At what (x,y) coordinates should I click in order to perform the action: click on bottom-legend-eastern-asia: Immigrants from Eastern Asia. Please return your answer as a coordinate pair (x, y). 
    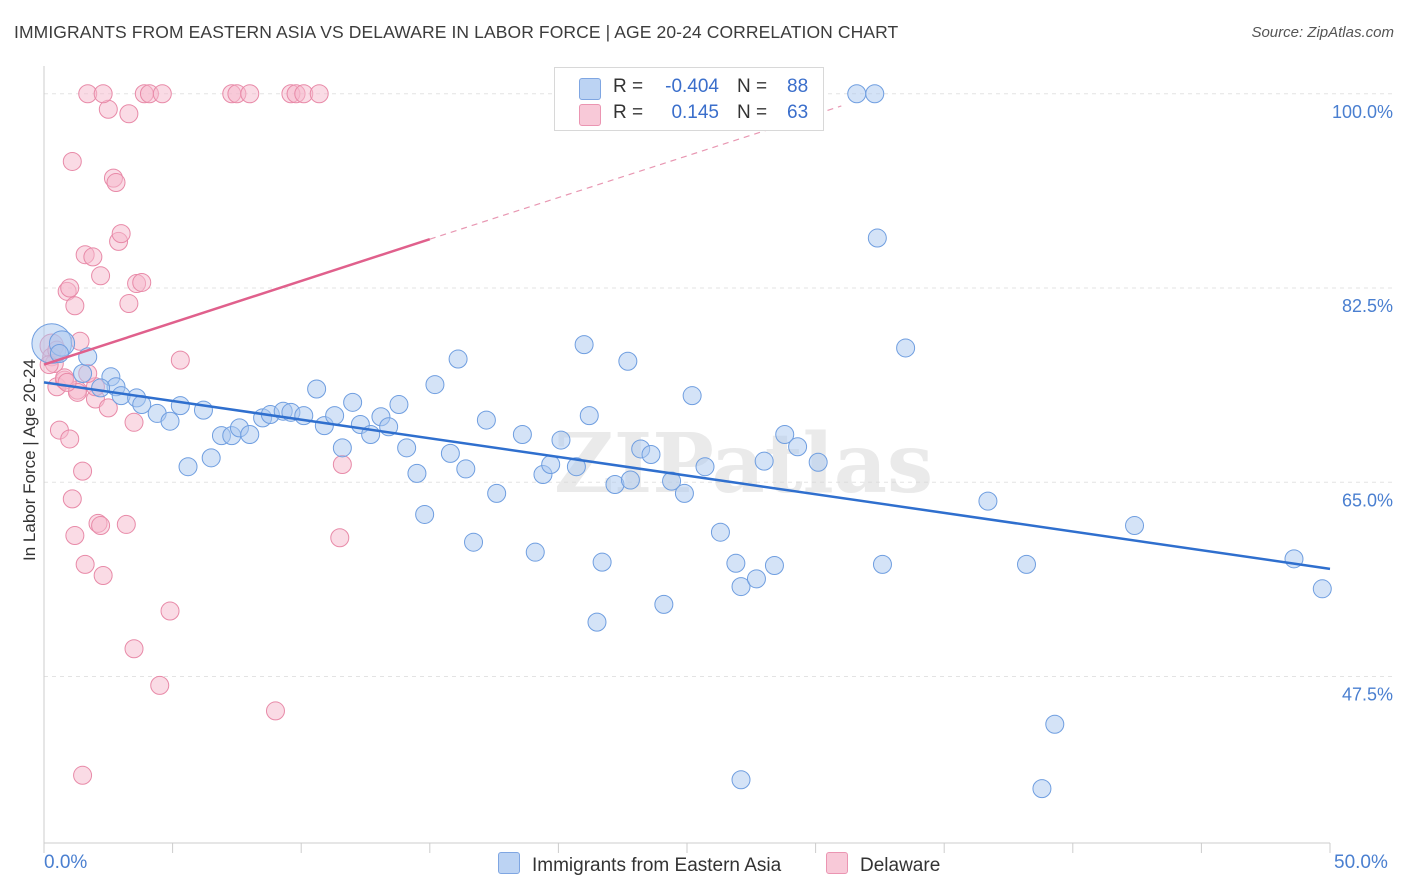
    Looking at the image, I should click on (639, 864).